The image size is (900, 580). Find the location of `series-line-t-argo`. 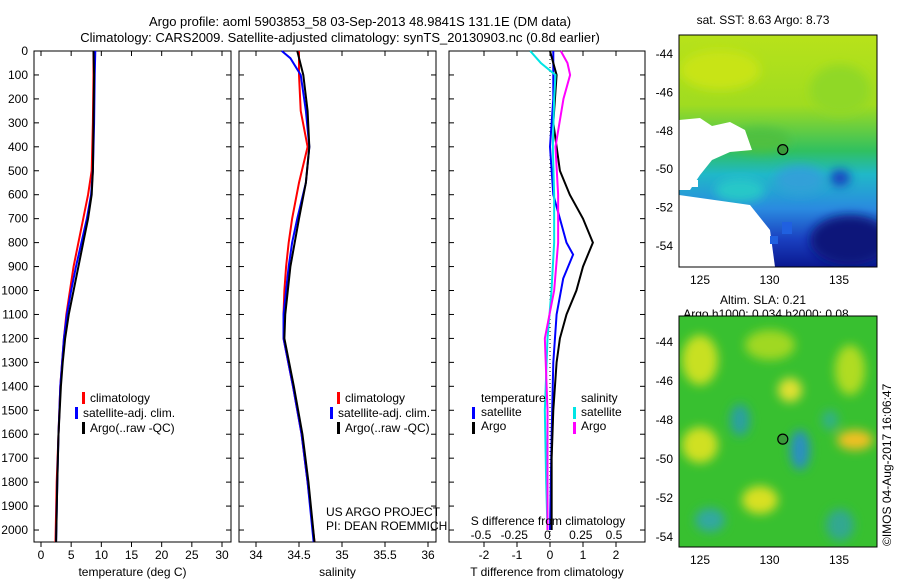

series-line-t-argo is located at coordinates (571, 290).